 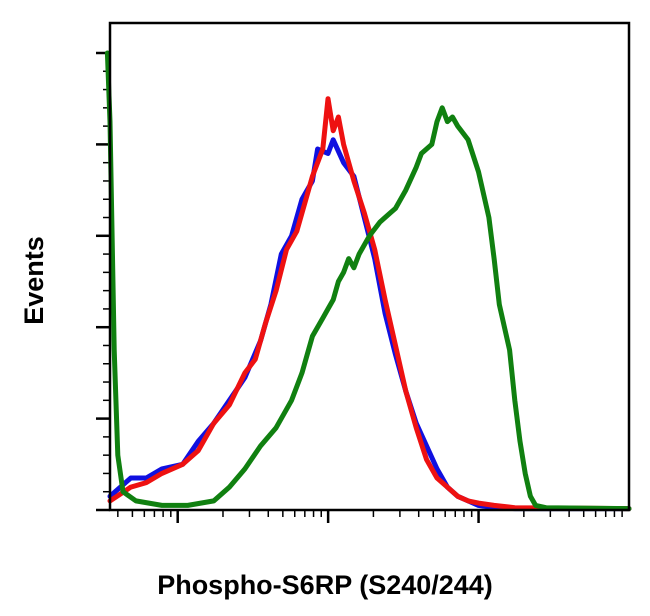 What do you see at coordinates (325, 585) in the screenshot?
I see `x-axis-label: Phospho-S6RP (S240/244)` at bounding box center [325, 585].